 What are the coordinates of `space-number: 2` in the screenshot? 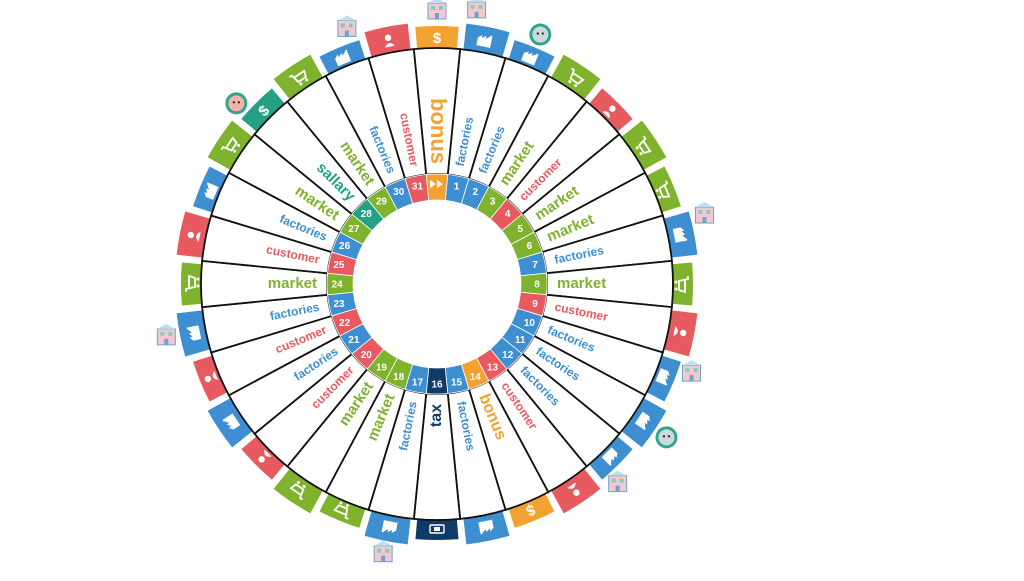 It's located at (475, 192).